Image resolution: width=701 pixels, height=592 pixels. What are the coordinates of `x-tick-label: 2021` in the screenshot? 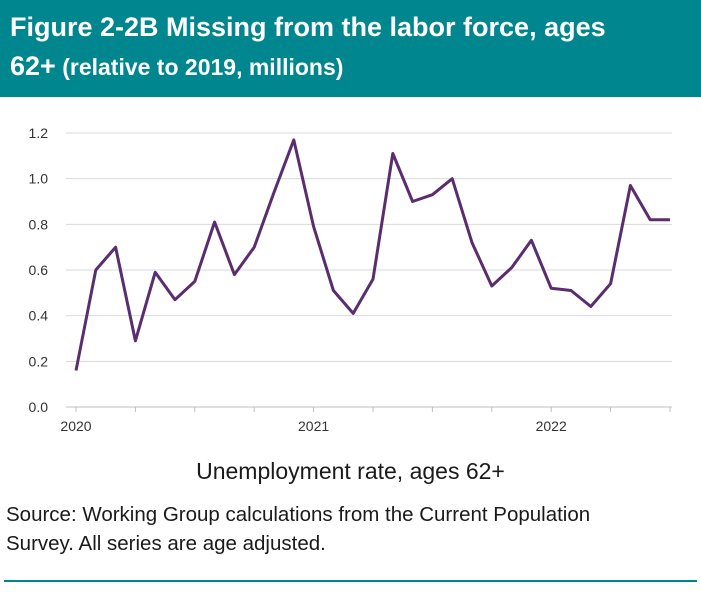 It's located at (313, 426).